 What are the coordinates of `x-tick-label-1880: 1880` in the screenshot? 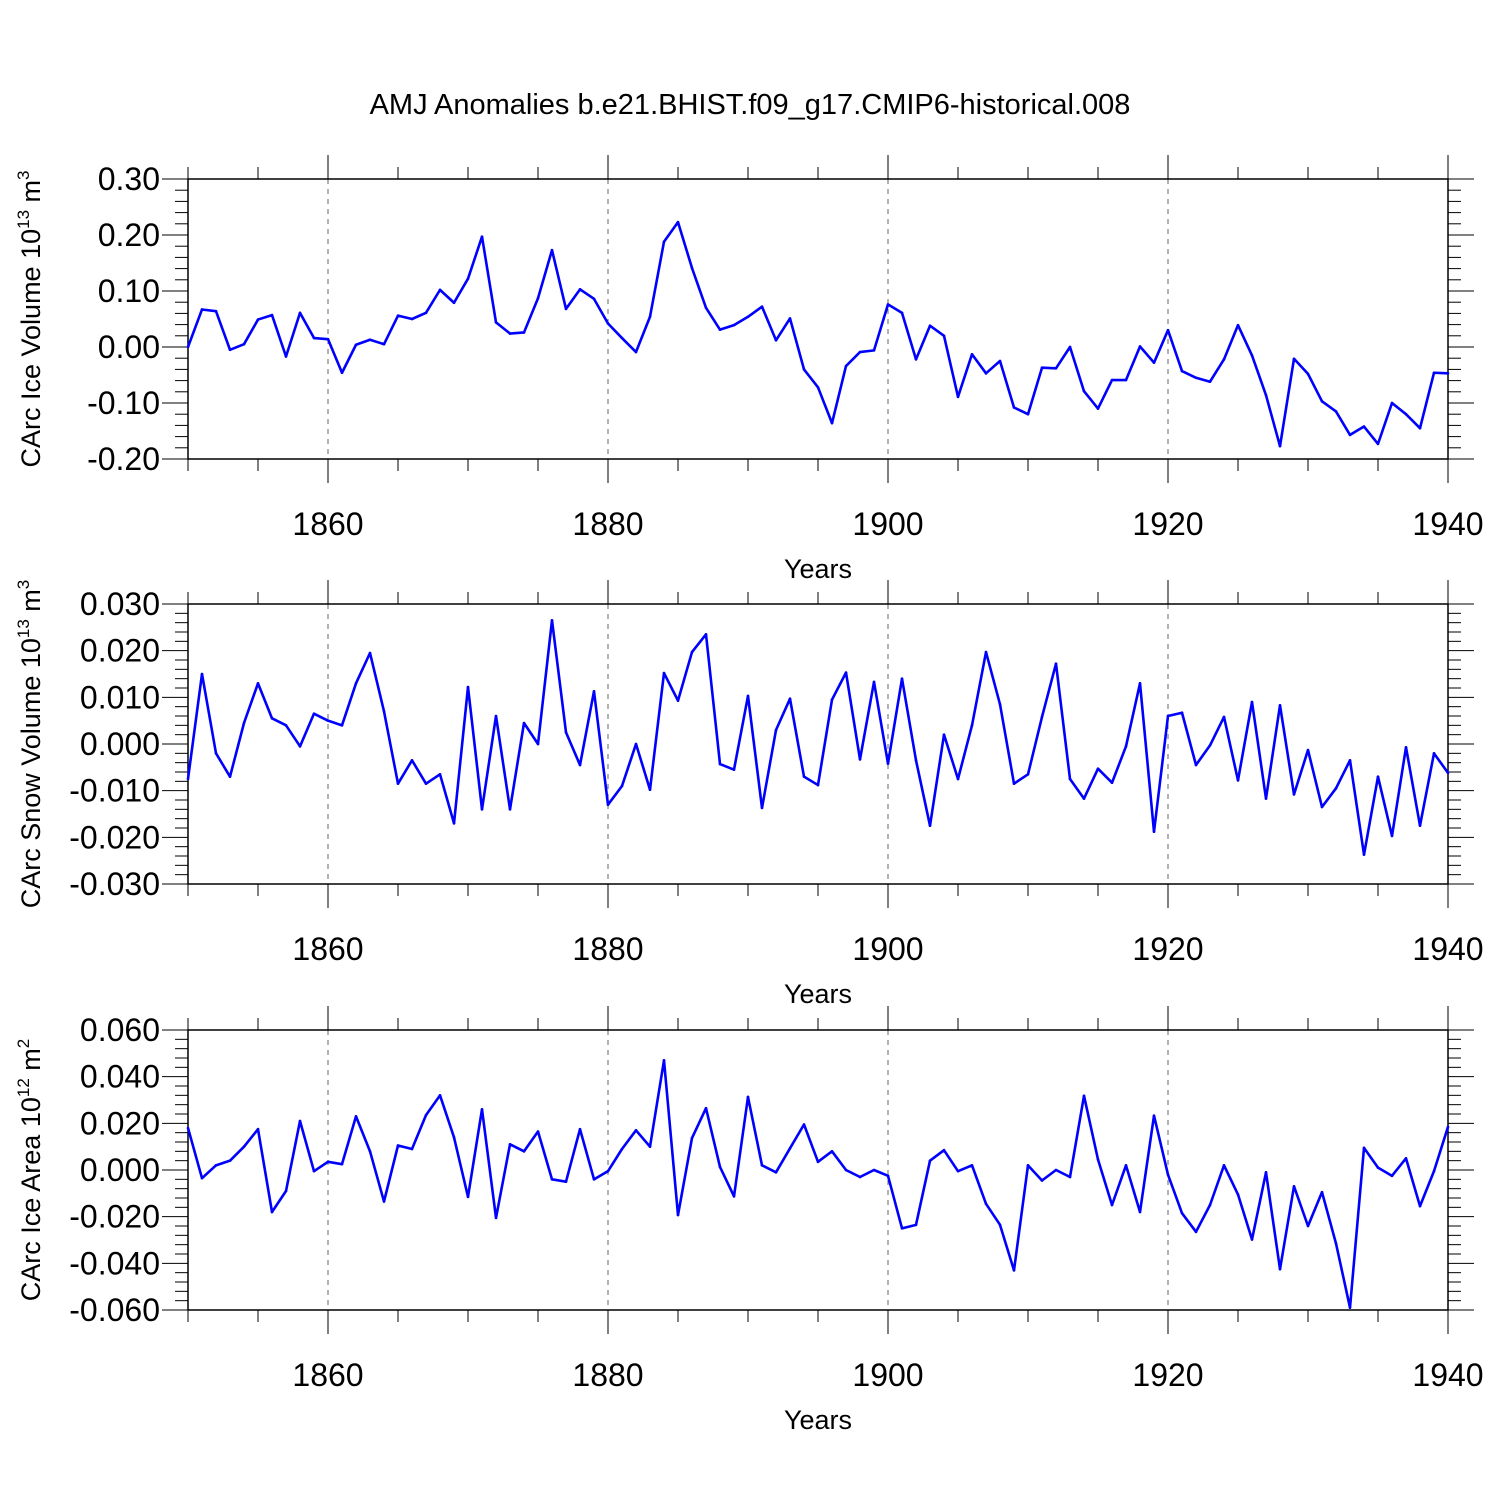 It's located at (607, 949).